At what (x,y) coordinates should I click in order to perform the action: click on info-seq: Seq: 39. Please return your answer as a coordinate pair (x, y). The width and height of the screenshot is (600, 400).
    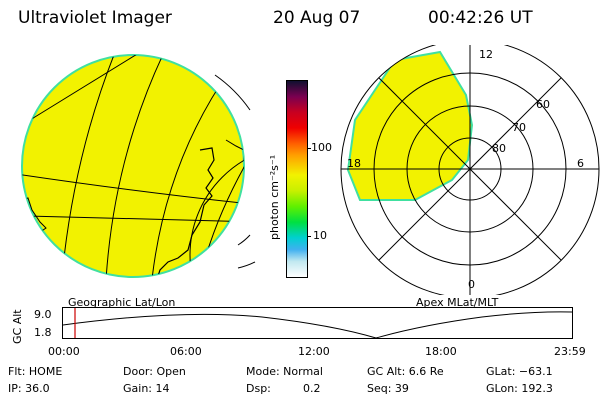
    Looking at the image, I should click on (388, 388).